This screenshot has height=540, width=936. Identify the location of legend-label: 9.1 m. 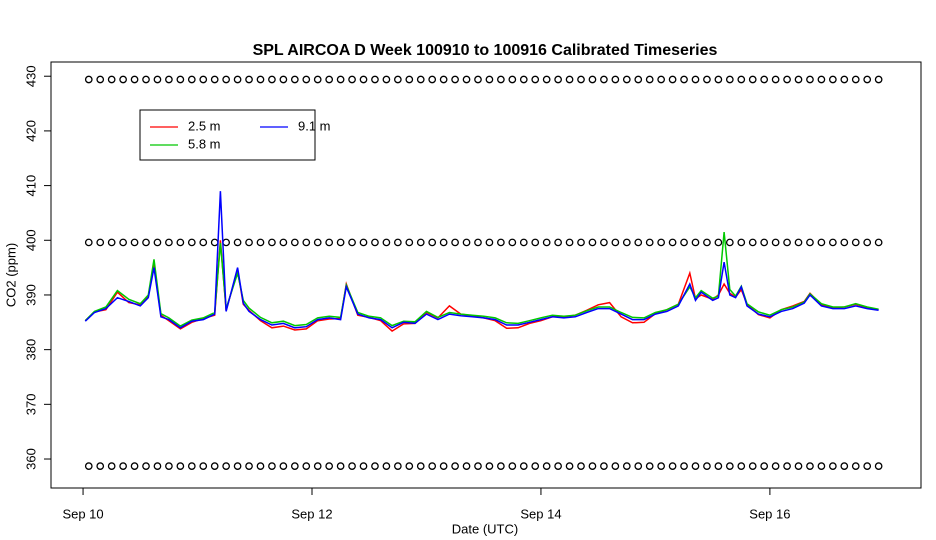
(314, 125).